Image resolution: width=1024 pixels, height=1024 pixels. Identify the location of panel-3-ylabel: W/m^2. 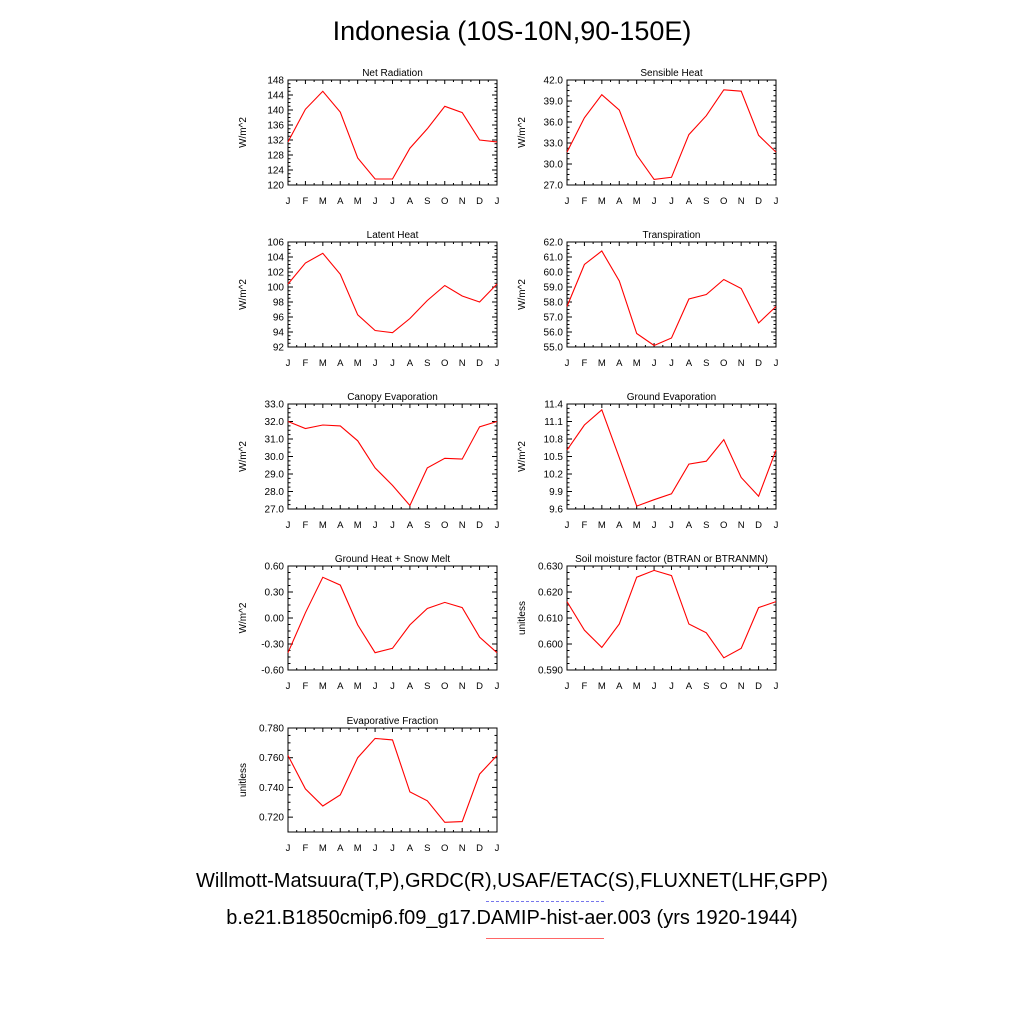
(522, 294).